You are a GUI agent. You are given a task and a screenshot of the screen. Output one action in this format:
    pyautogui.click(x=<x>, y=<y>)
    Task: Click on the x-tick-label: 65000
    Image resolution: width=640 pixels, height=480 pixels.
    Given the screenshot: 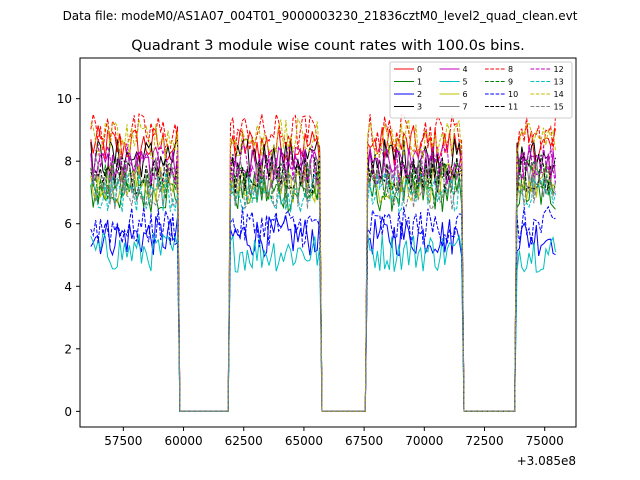 What is the action you would take?
    pyautogui.click(x=304, y=441)
    